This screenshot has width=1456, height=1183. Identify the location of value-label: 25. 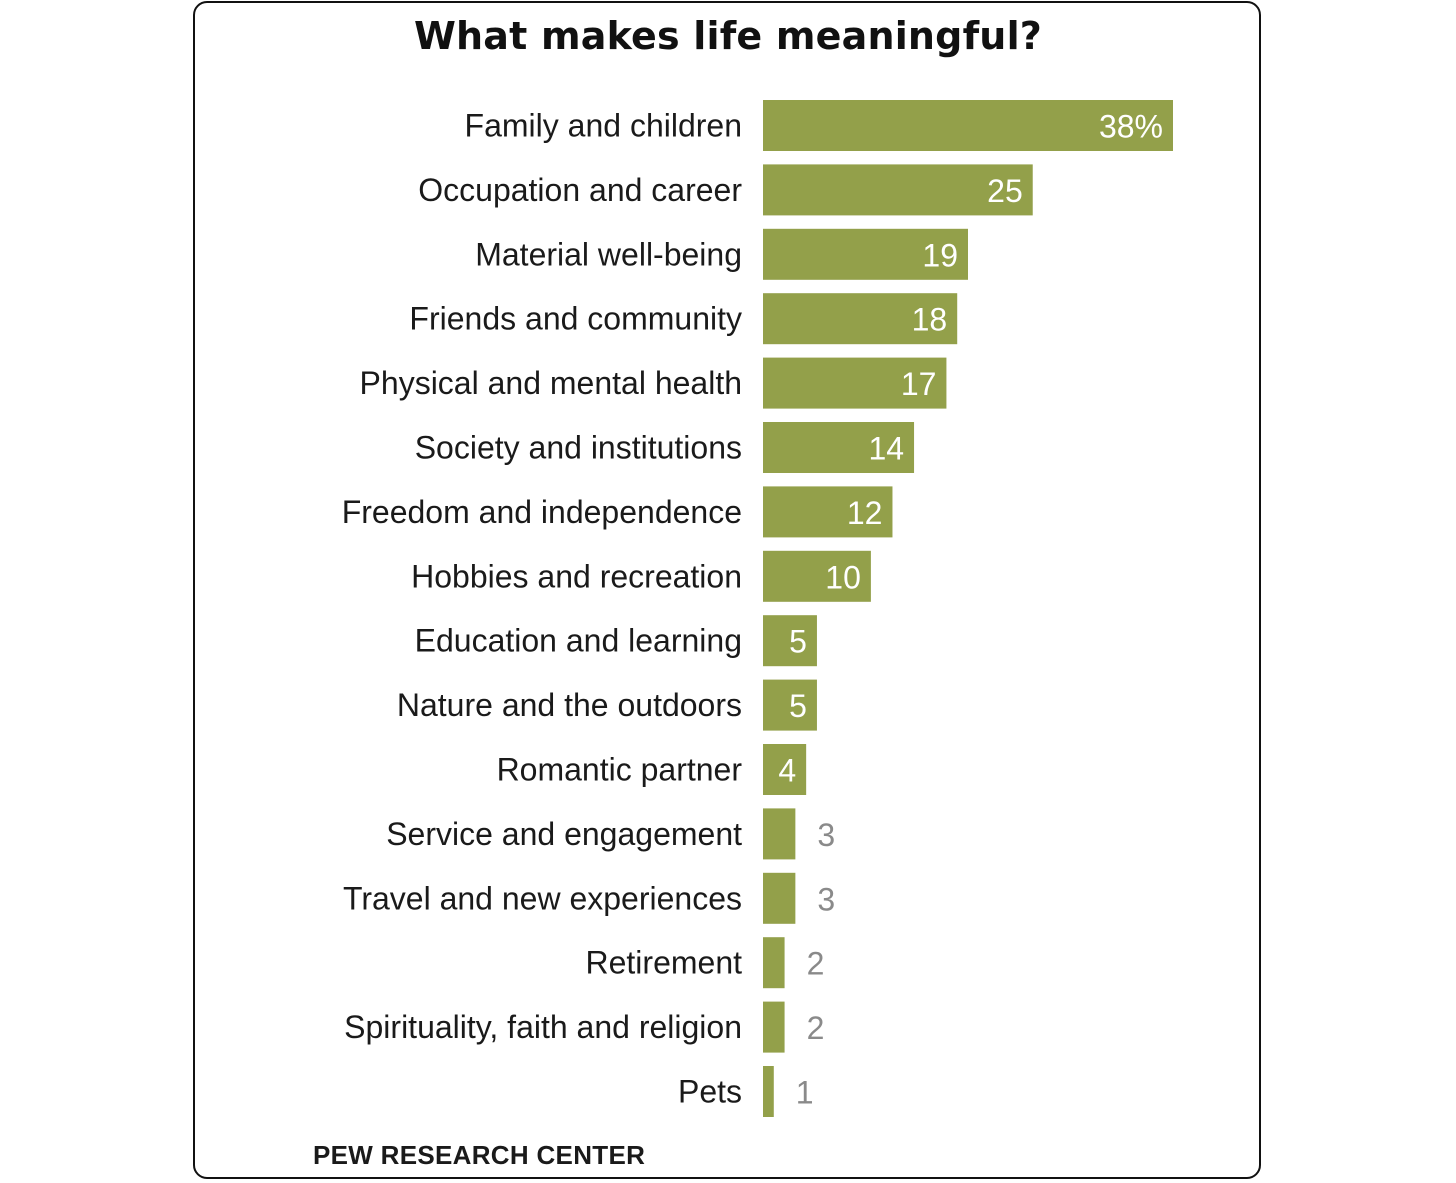
(1005, 191).